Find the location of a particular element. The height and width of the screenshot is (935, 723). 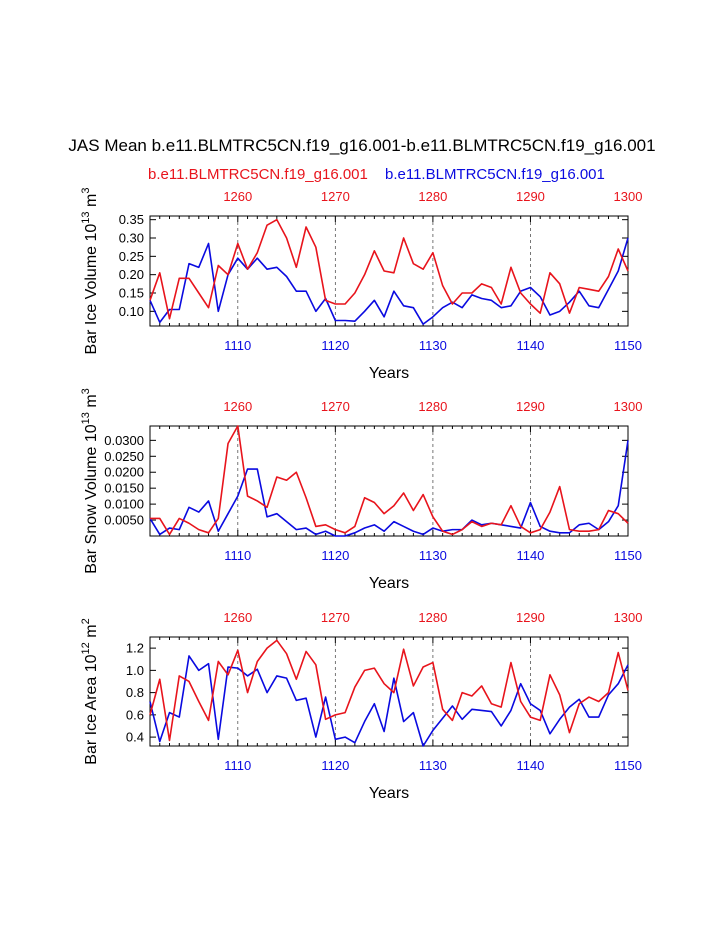

y-tick-label: 1.2 is located at coordinates (135, 648).